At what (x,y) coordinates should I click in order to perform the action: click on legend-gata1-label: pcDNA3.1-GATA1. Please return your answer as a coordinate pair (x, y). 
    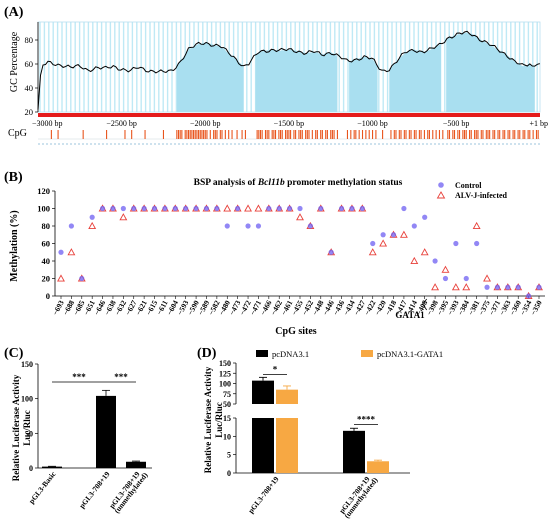
    Looking at the image, I should click on (410, 354).